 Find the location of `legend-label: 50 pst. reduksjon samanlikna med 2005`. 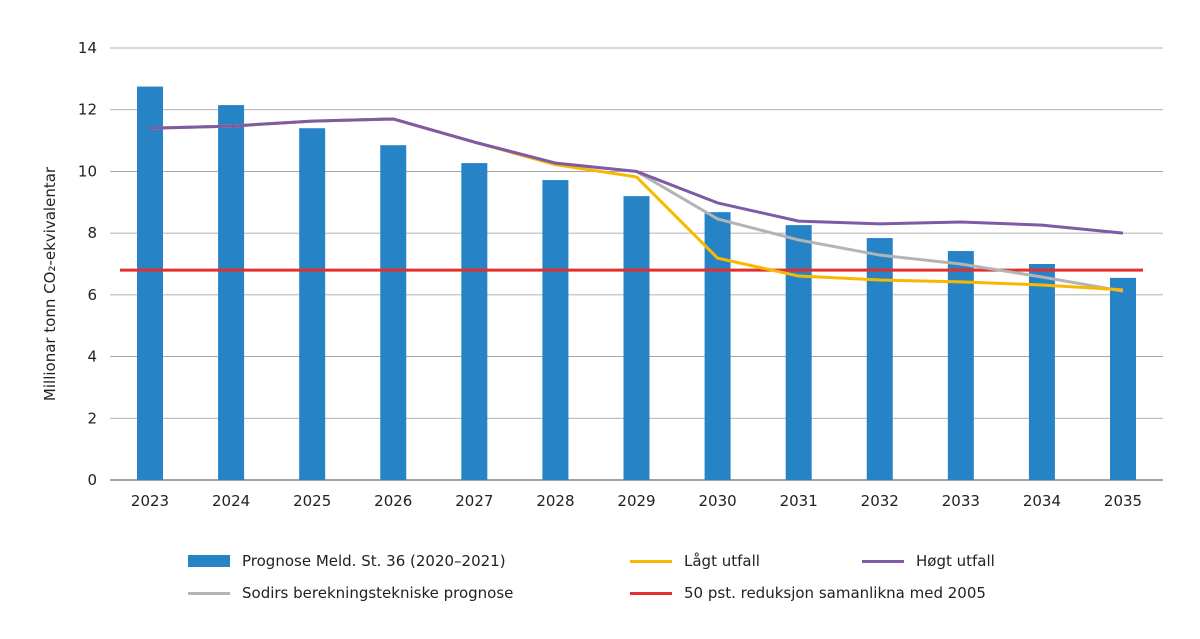

legend-label: 50 pst. reduksjon samanlikna med 2005 is located at coordinates (835, 593).